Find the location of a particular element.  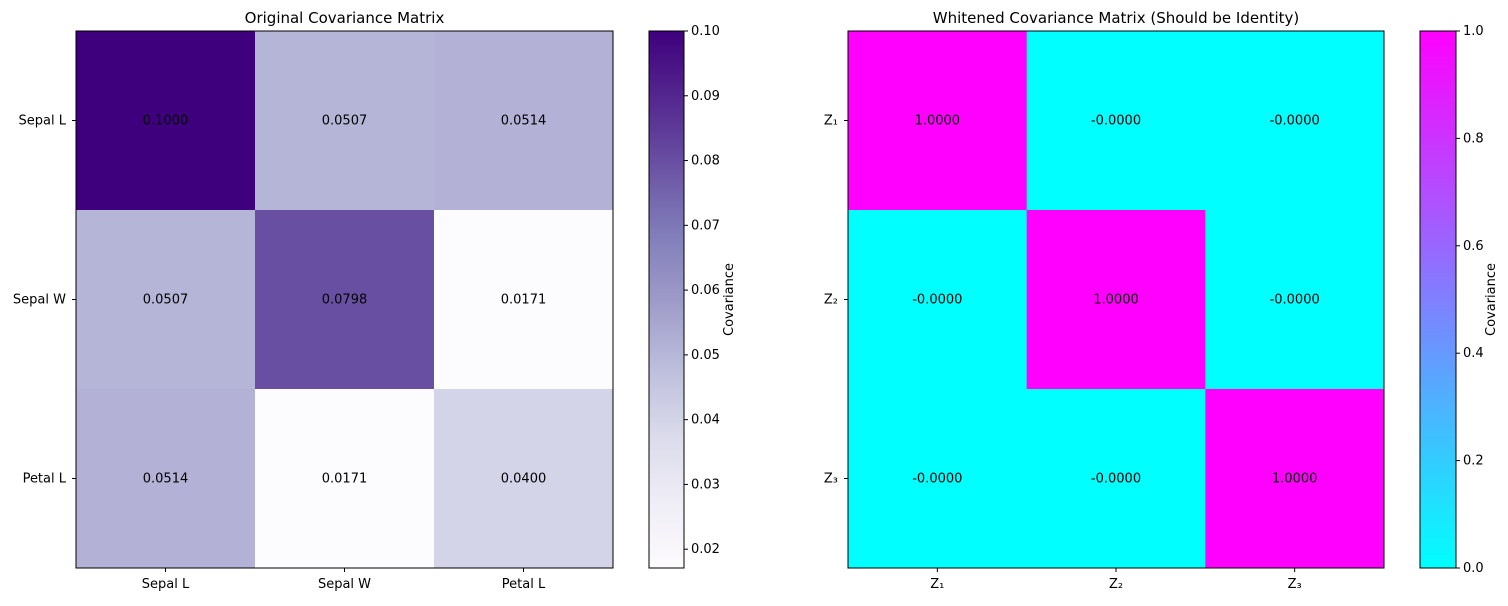

y-tick-label: Z₂ is located at coordinates (831, 300).